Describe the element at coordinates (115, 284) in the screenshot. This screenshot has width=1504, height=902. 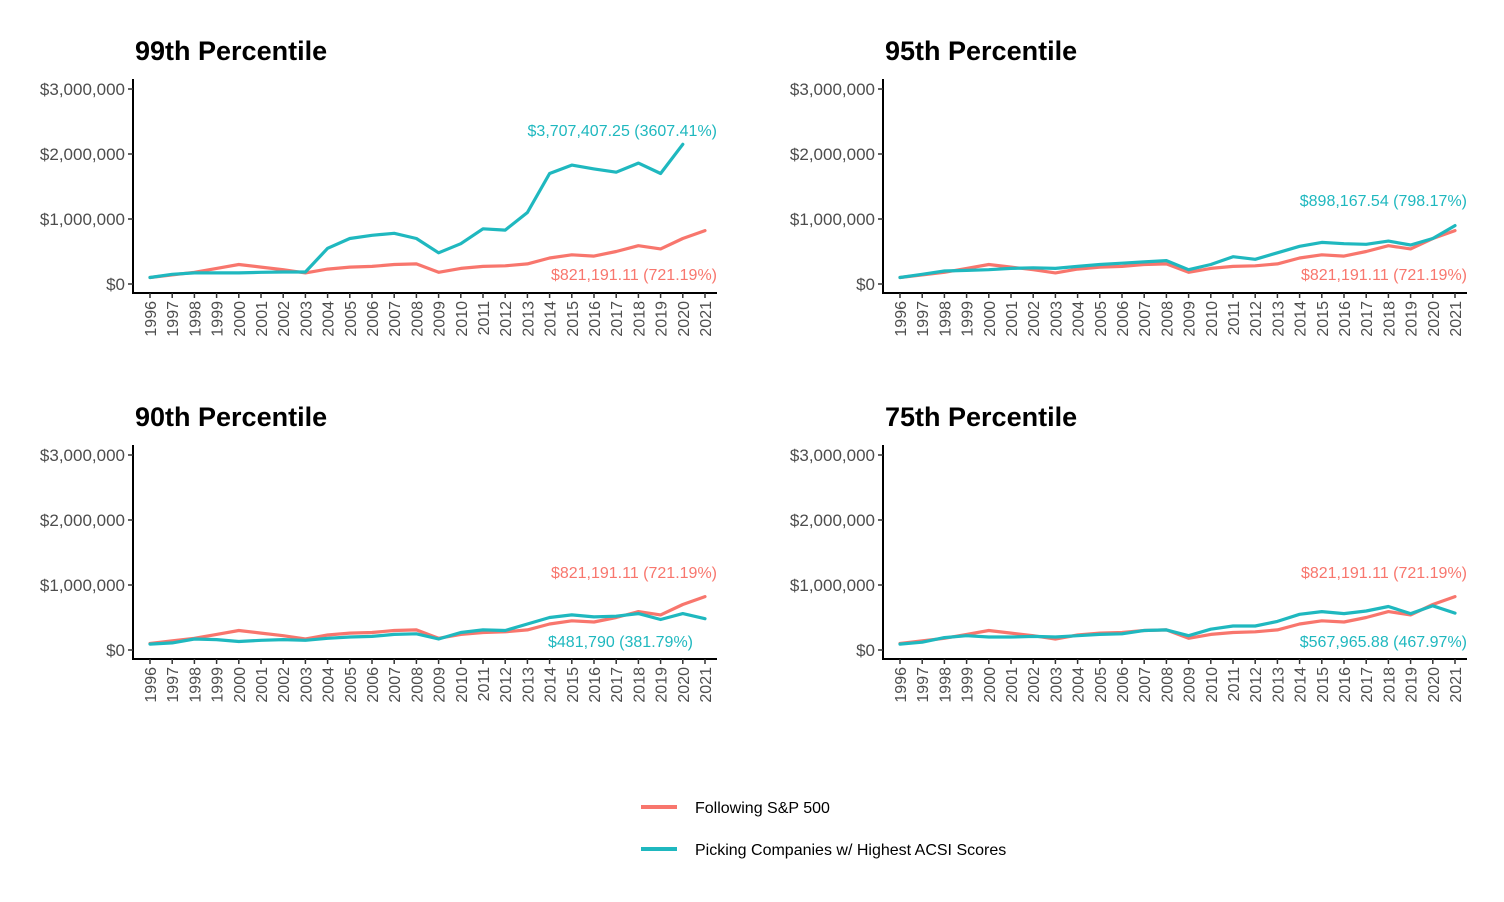
I see `y-tick-label: $0` at that location.